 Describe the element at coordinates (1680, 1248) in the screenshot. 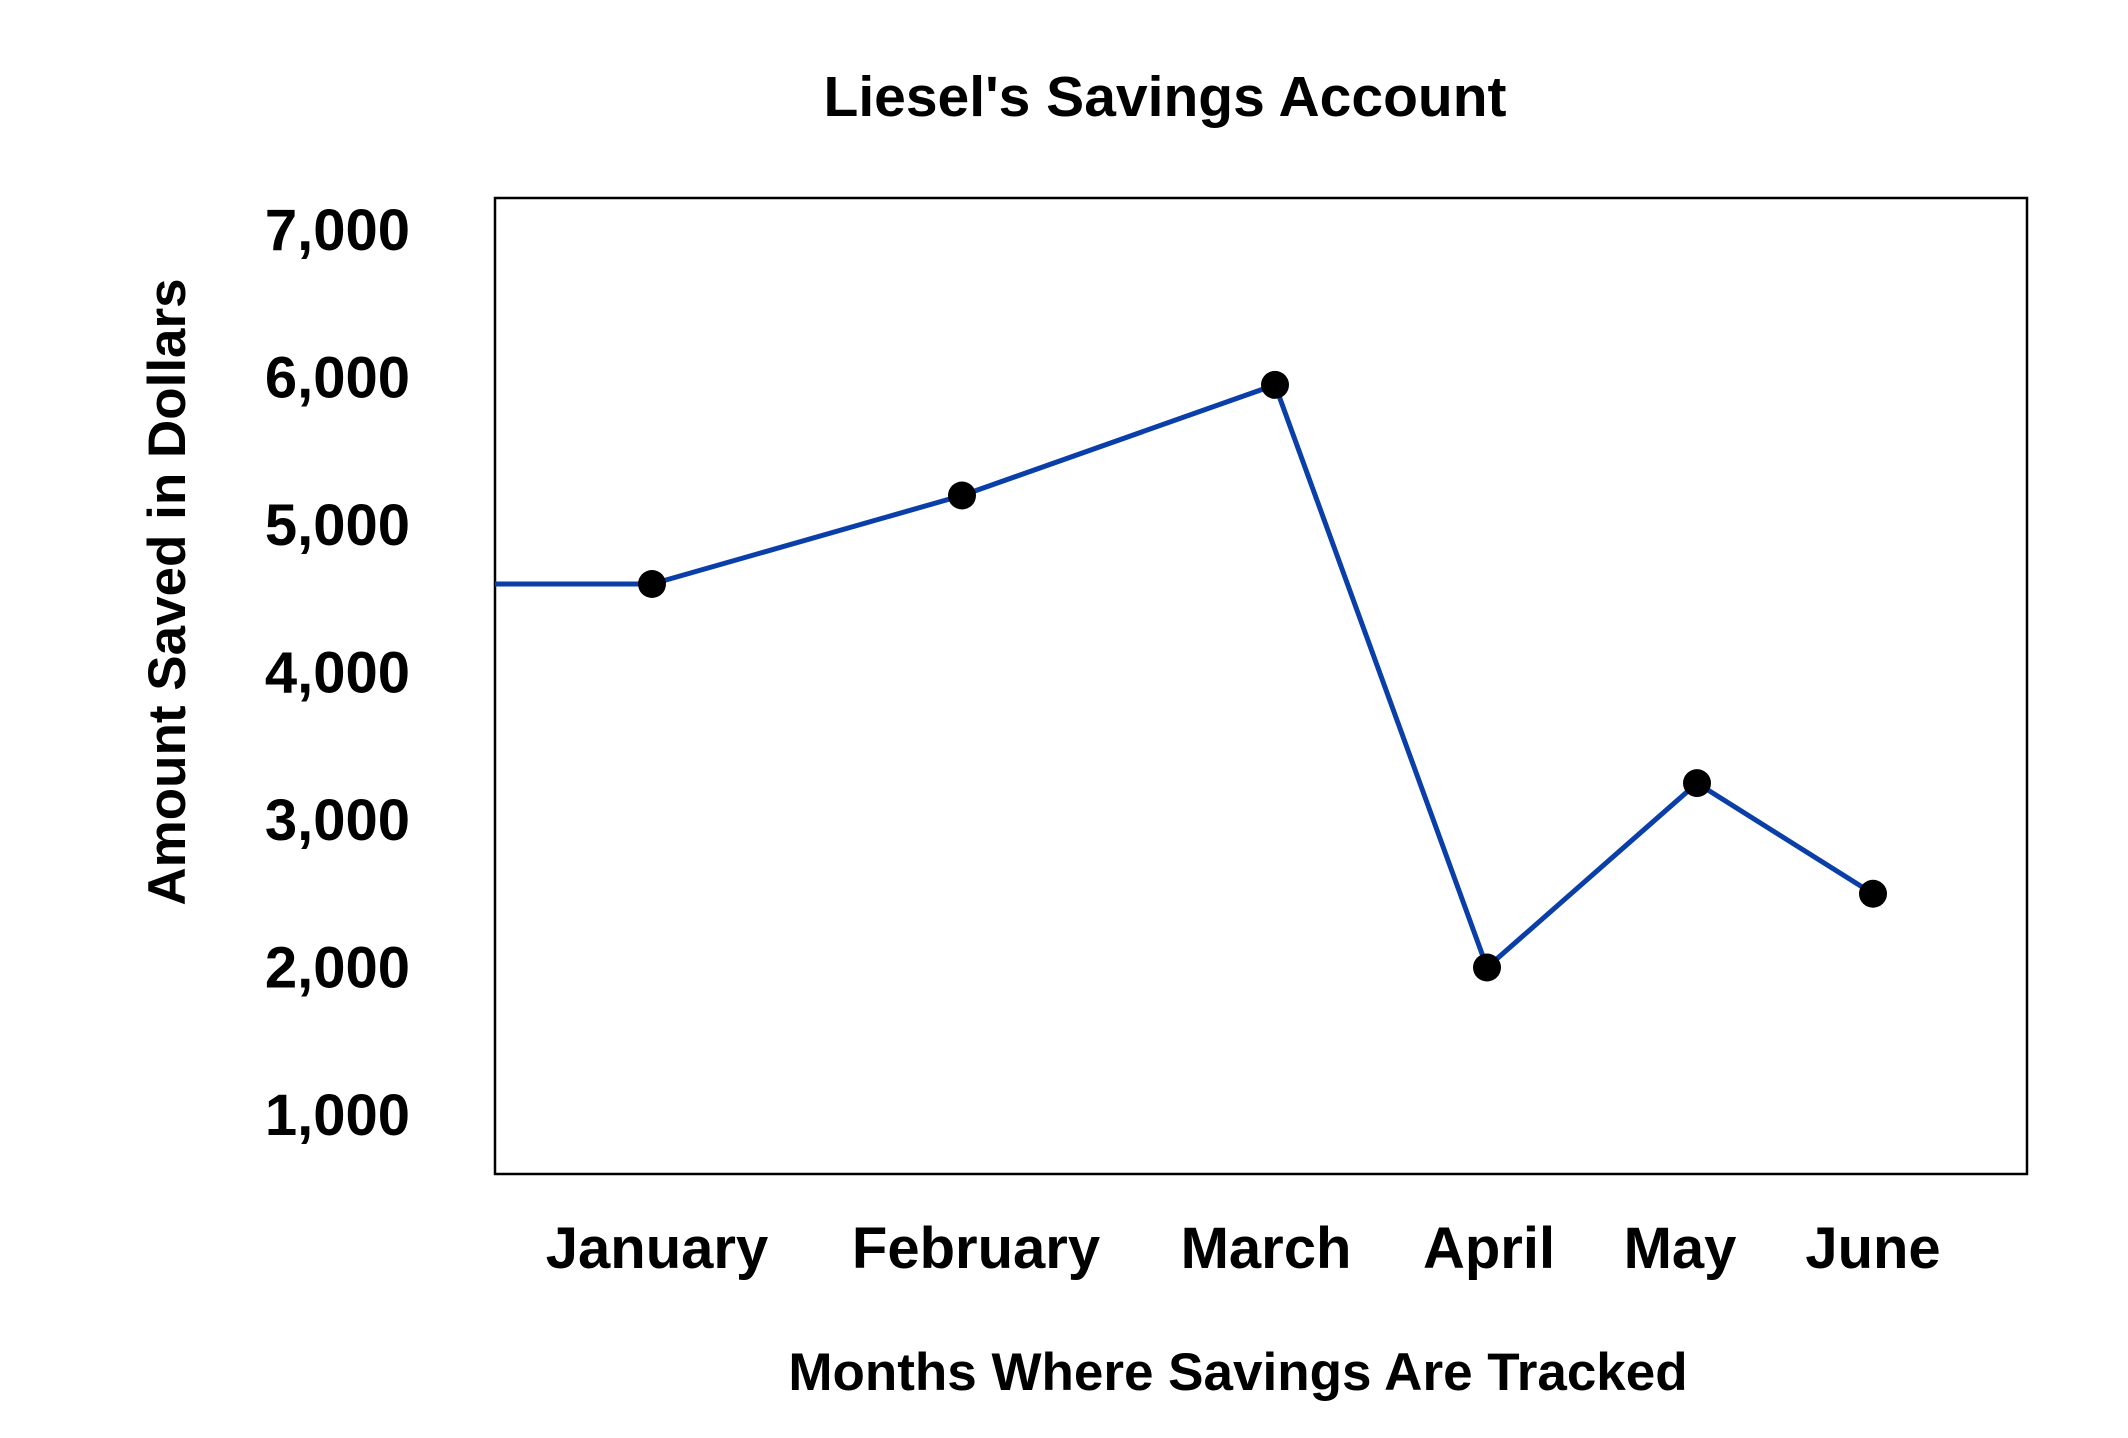

I see `x-tick-label: May` at that location.